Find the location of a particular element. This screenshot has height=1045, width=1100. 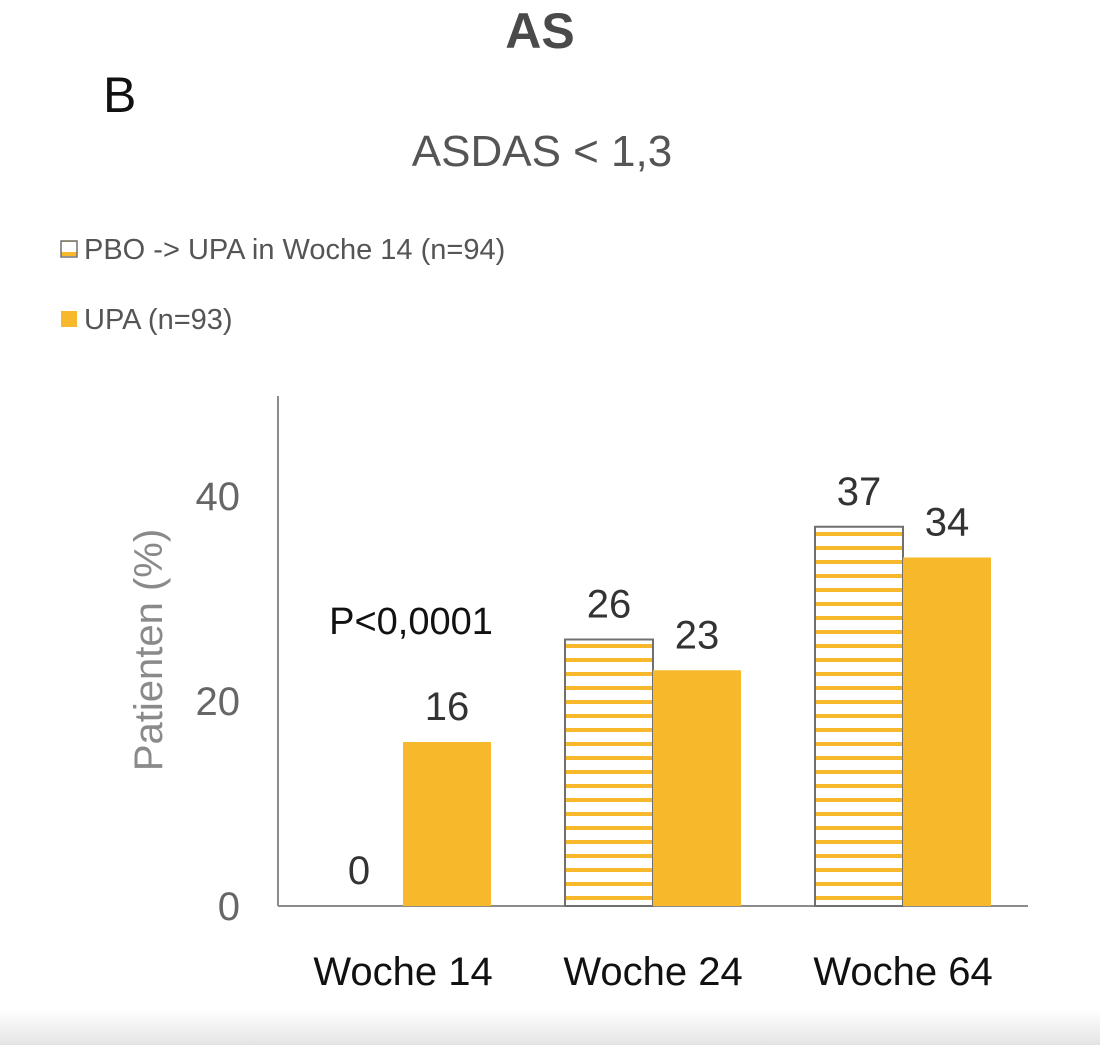

data-label: 16 is located at coordinates (447, 707).